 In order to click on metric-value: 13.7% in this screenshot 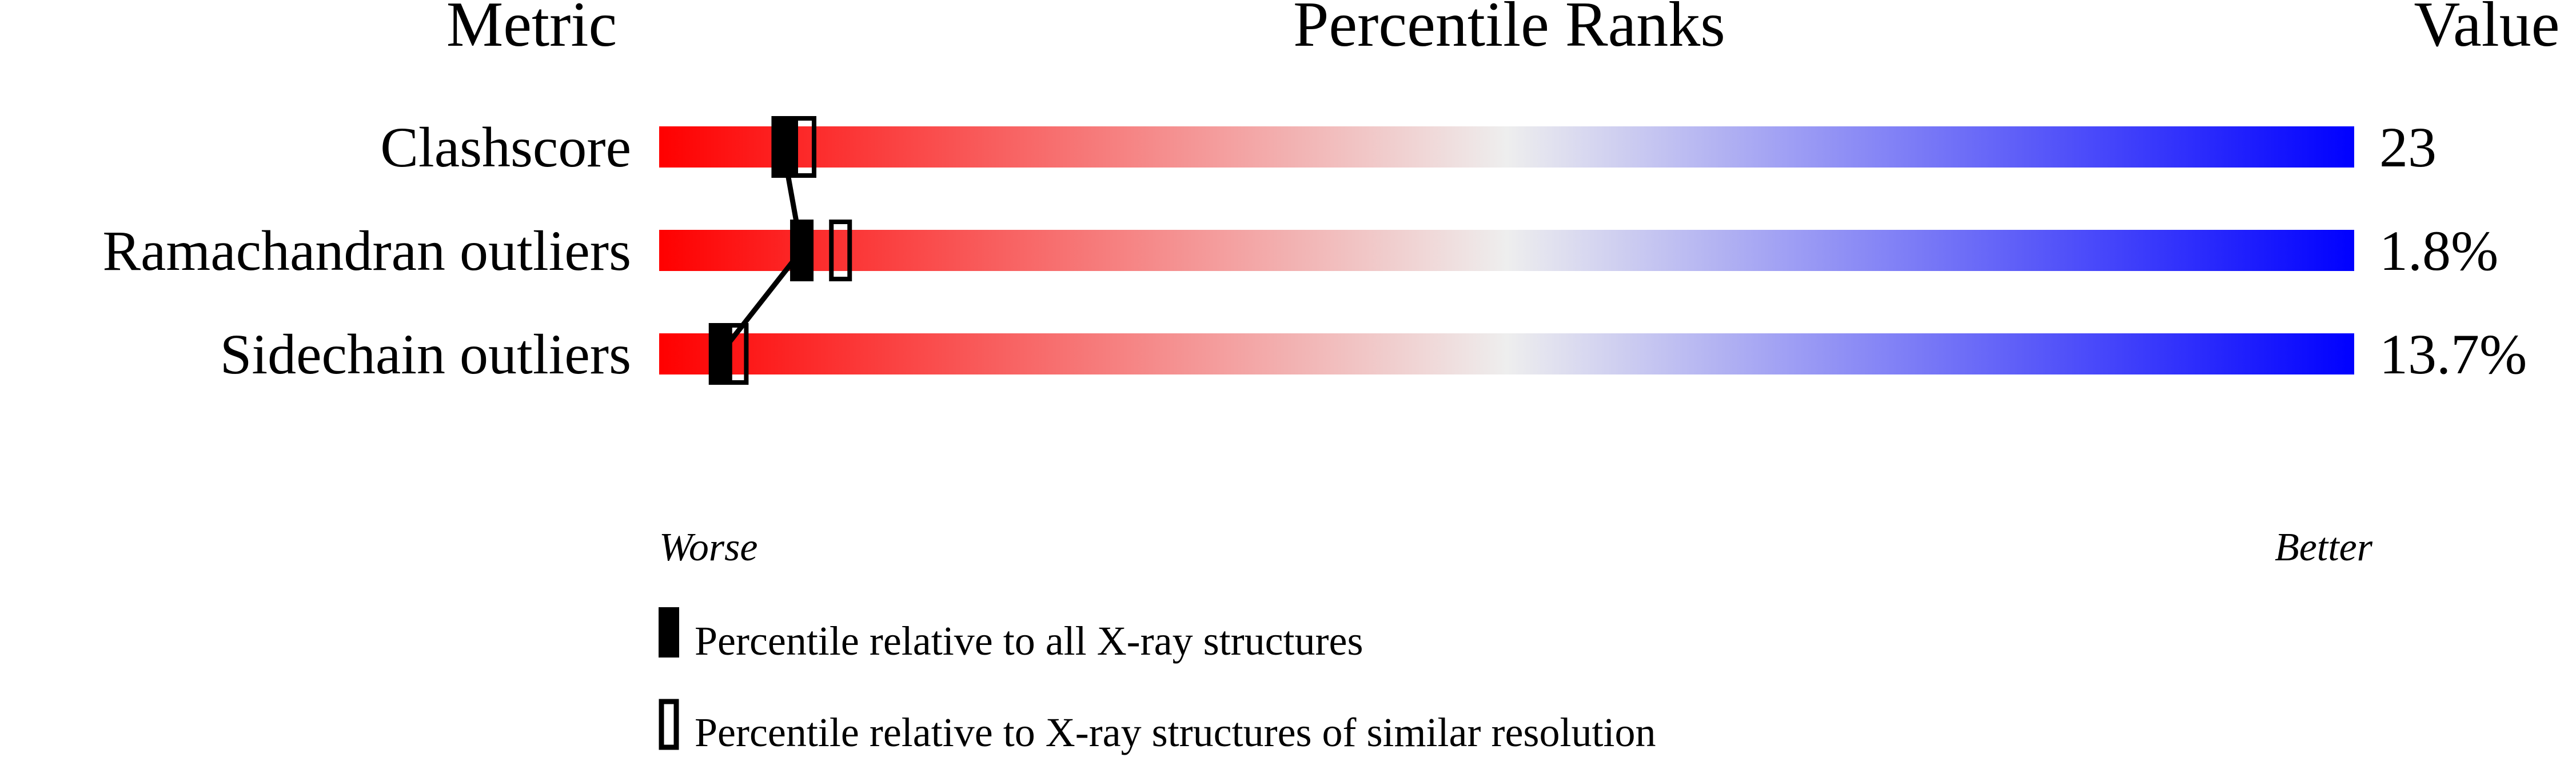, I will do `click(2453, 354)`.